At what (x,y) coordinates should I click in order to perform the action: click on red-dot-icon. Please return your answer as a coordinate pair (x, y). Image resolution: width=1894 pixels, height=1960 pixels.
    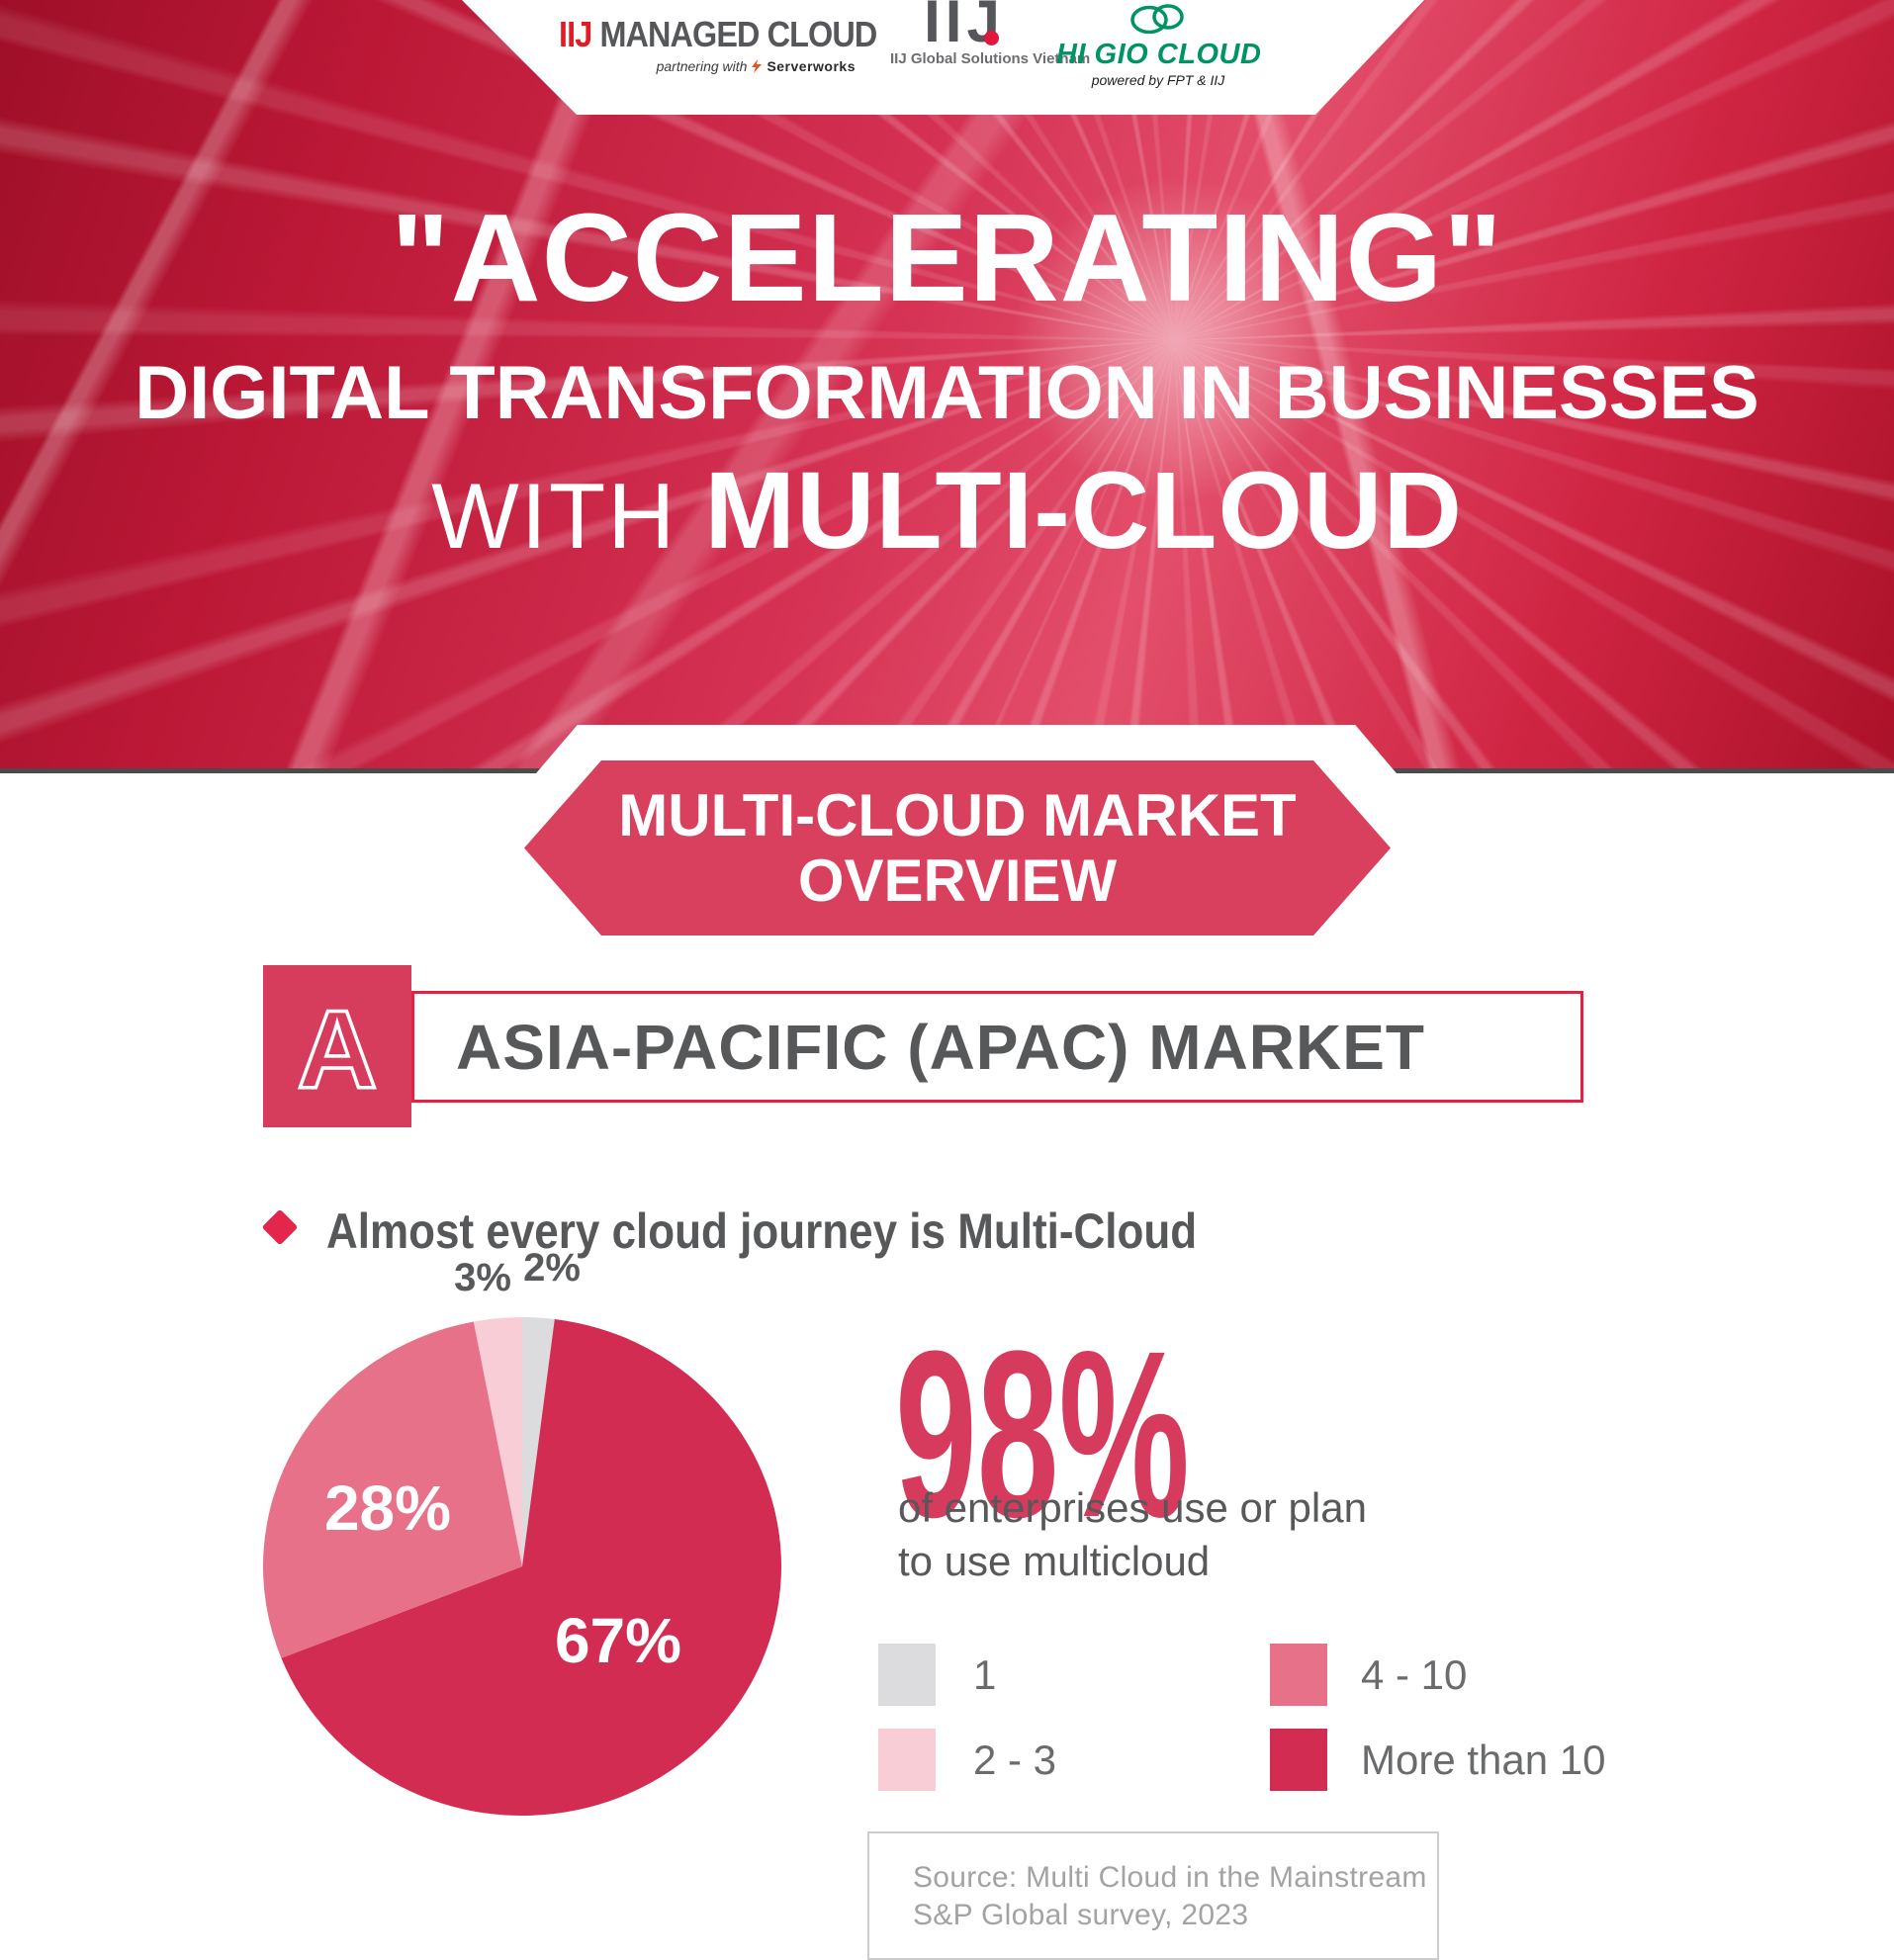
    Looking at the image, I should click on (991, 38).